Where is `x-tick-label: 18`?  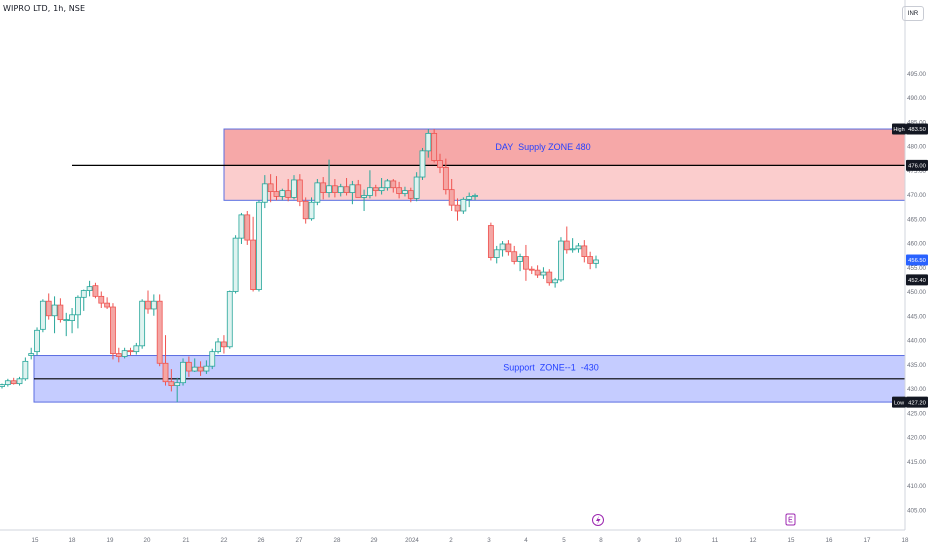 x-tick-label: 18 is located at coordinates (905, 540).